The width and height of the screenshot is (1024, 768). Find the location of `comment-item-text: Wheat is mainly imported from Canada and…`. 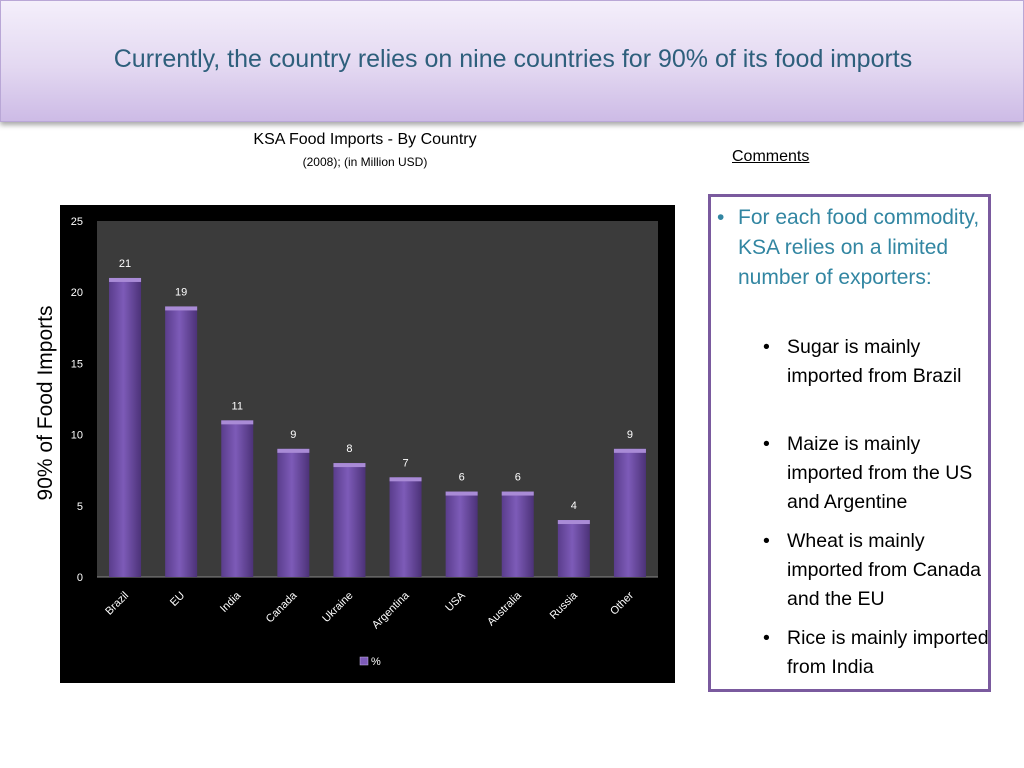

comment-item-text: Wheat is mainly imported from Canada and… is located at coordinates (884, 570).